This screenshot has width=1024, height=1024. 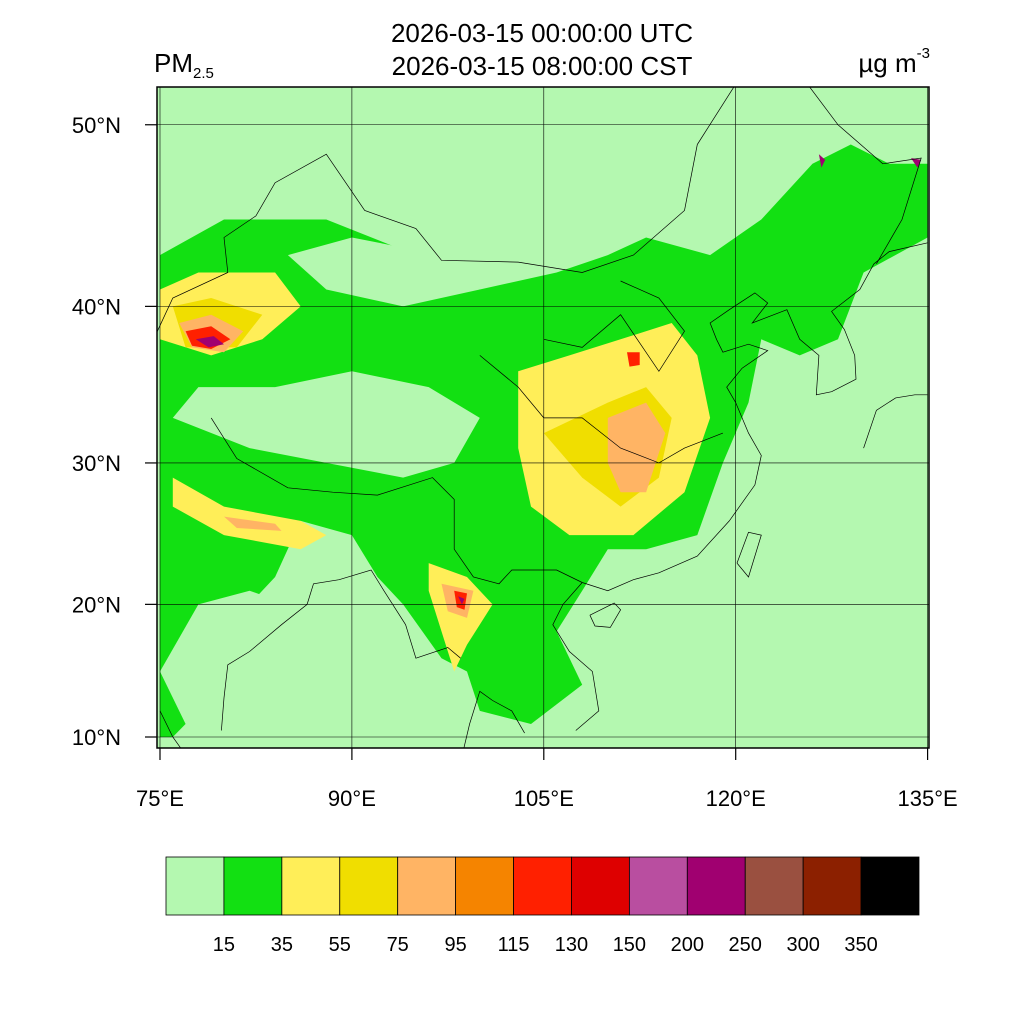 What do you see at coordinates (455, 945) in the screenshot?
I see `colorbar-label: 95` at bounding box center [455, 945].